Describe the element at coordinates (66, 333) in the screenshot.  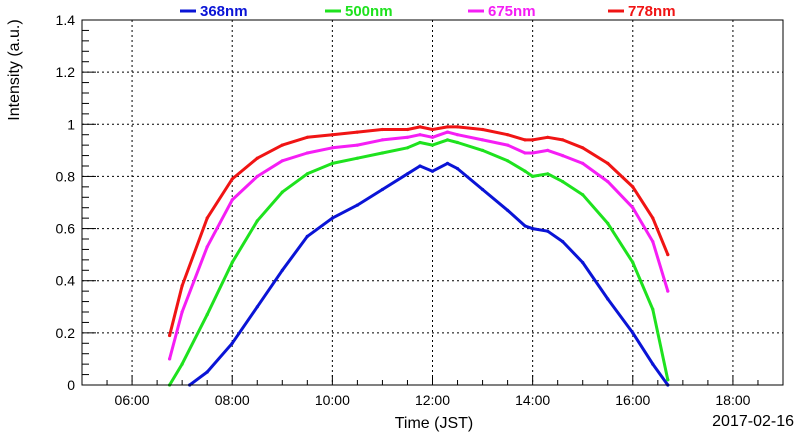
I see `y-tick-label: 0.2` at that location.